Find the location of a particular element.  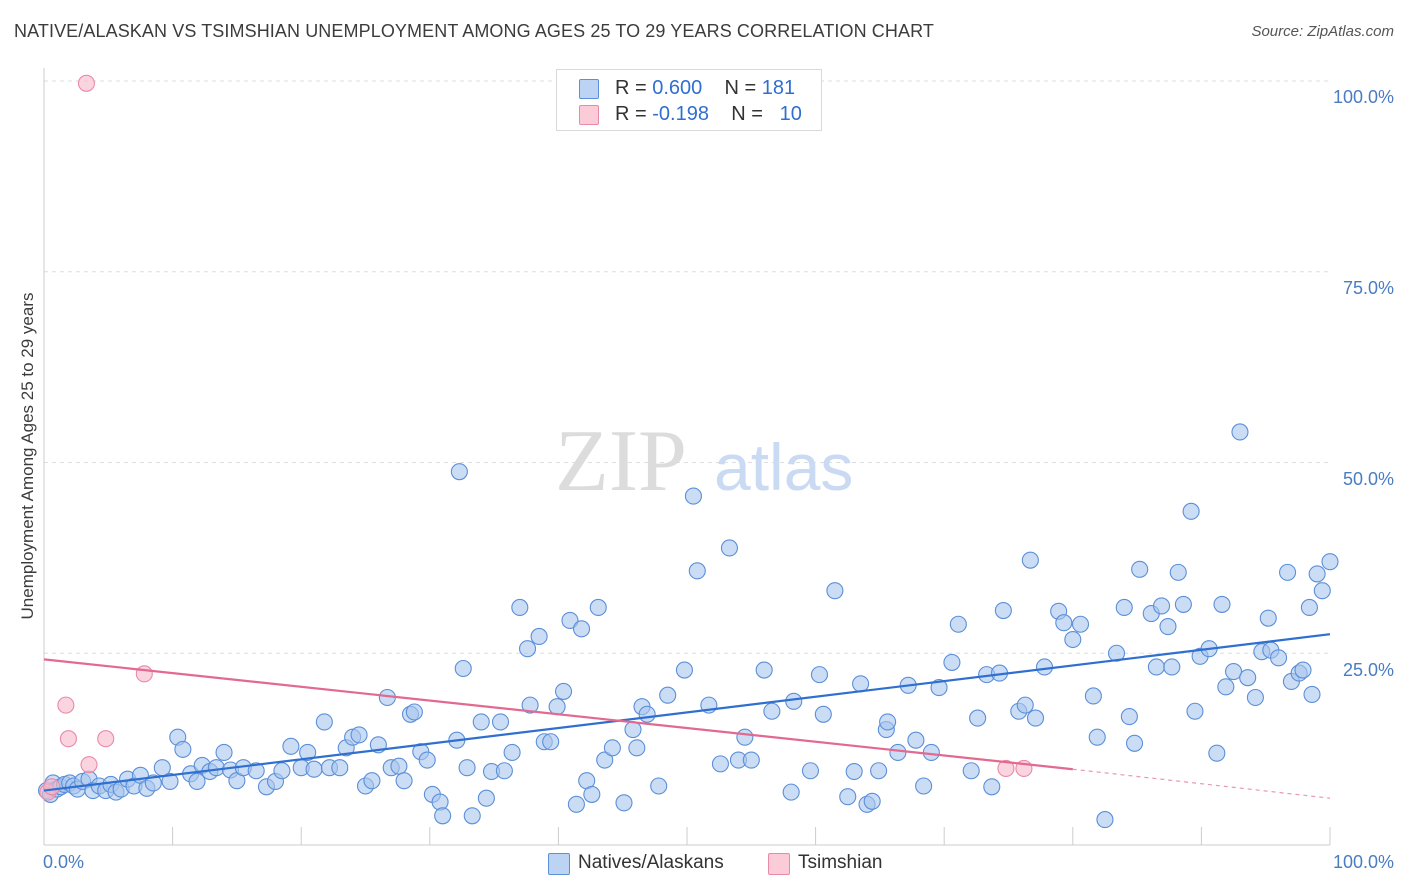

x-tick-label: 0.0% is located at coordinates (64, 862).